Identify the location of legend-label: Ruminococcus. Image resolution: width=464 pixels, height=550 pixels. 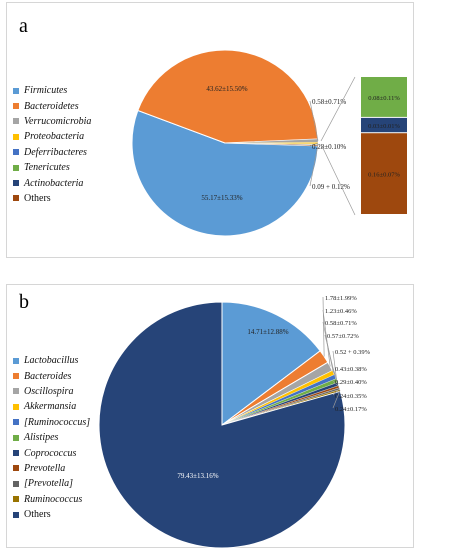
(53, 499).